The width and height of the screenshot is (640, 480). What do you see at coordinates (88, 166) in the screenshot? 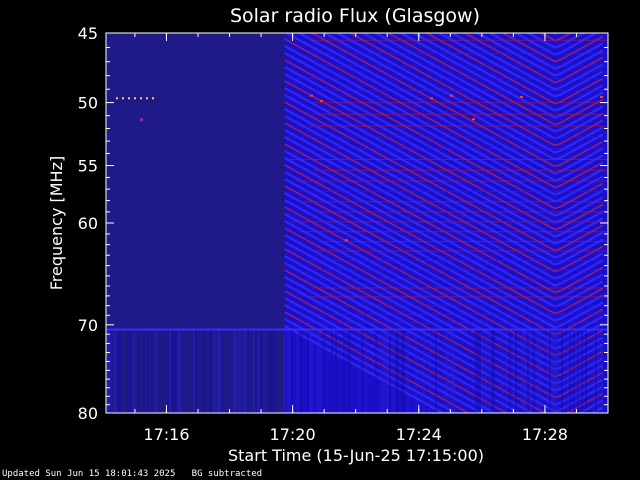
I see `y-tick-label: 55` at bounding box center [88, 166].